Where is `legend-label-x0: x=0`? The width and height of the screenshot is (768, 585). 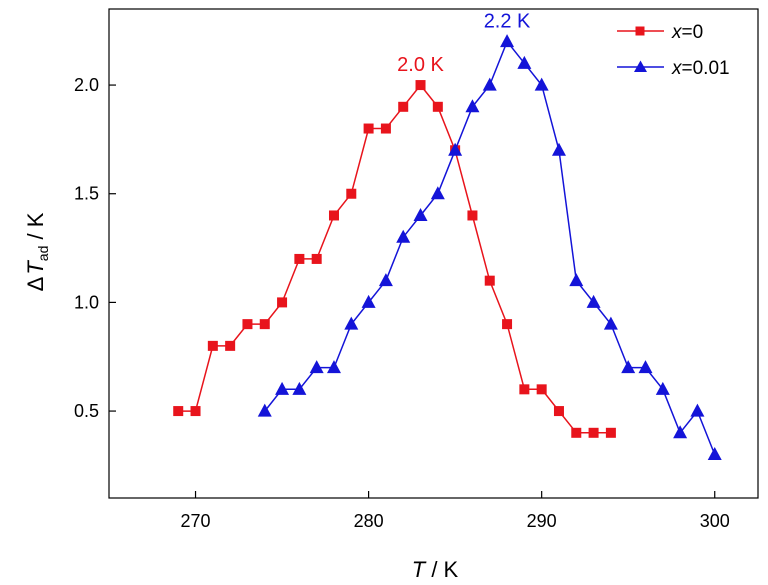 legend-label-x0: x=0 is located at coordinates (687, 32).